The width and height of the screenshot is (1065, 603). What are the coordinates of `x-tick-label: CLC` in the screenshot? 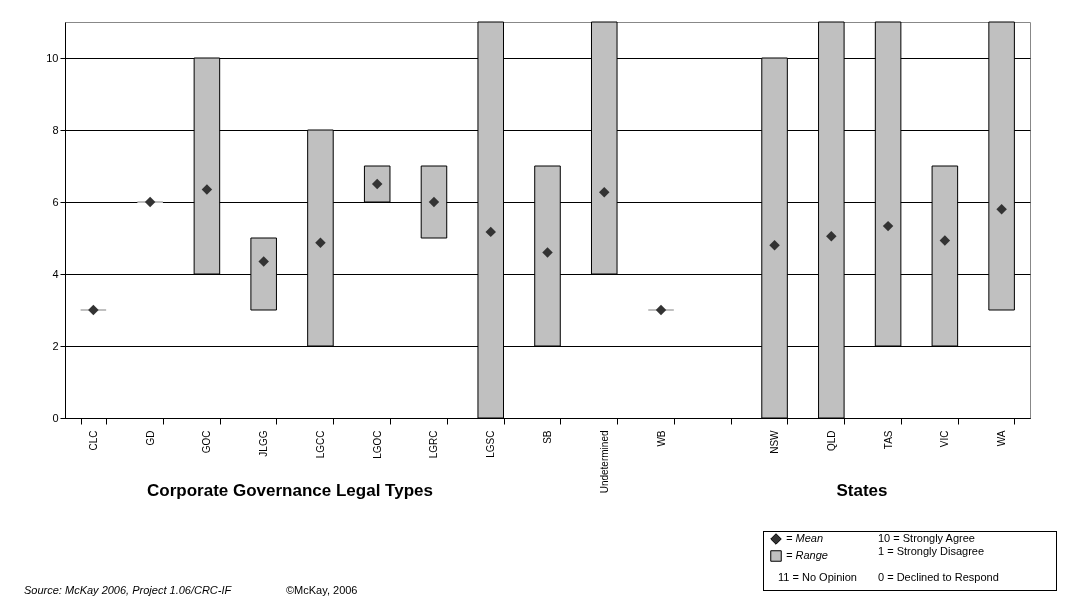 It's located at (93, 440).